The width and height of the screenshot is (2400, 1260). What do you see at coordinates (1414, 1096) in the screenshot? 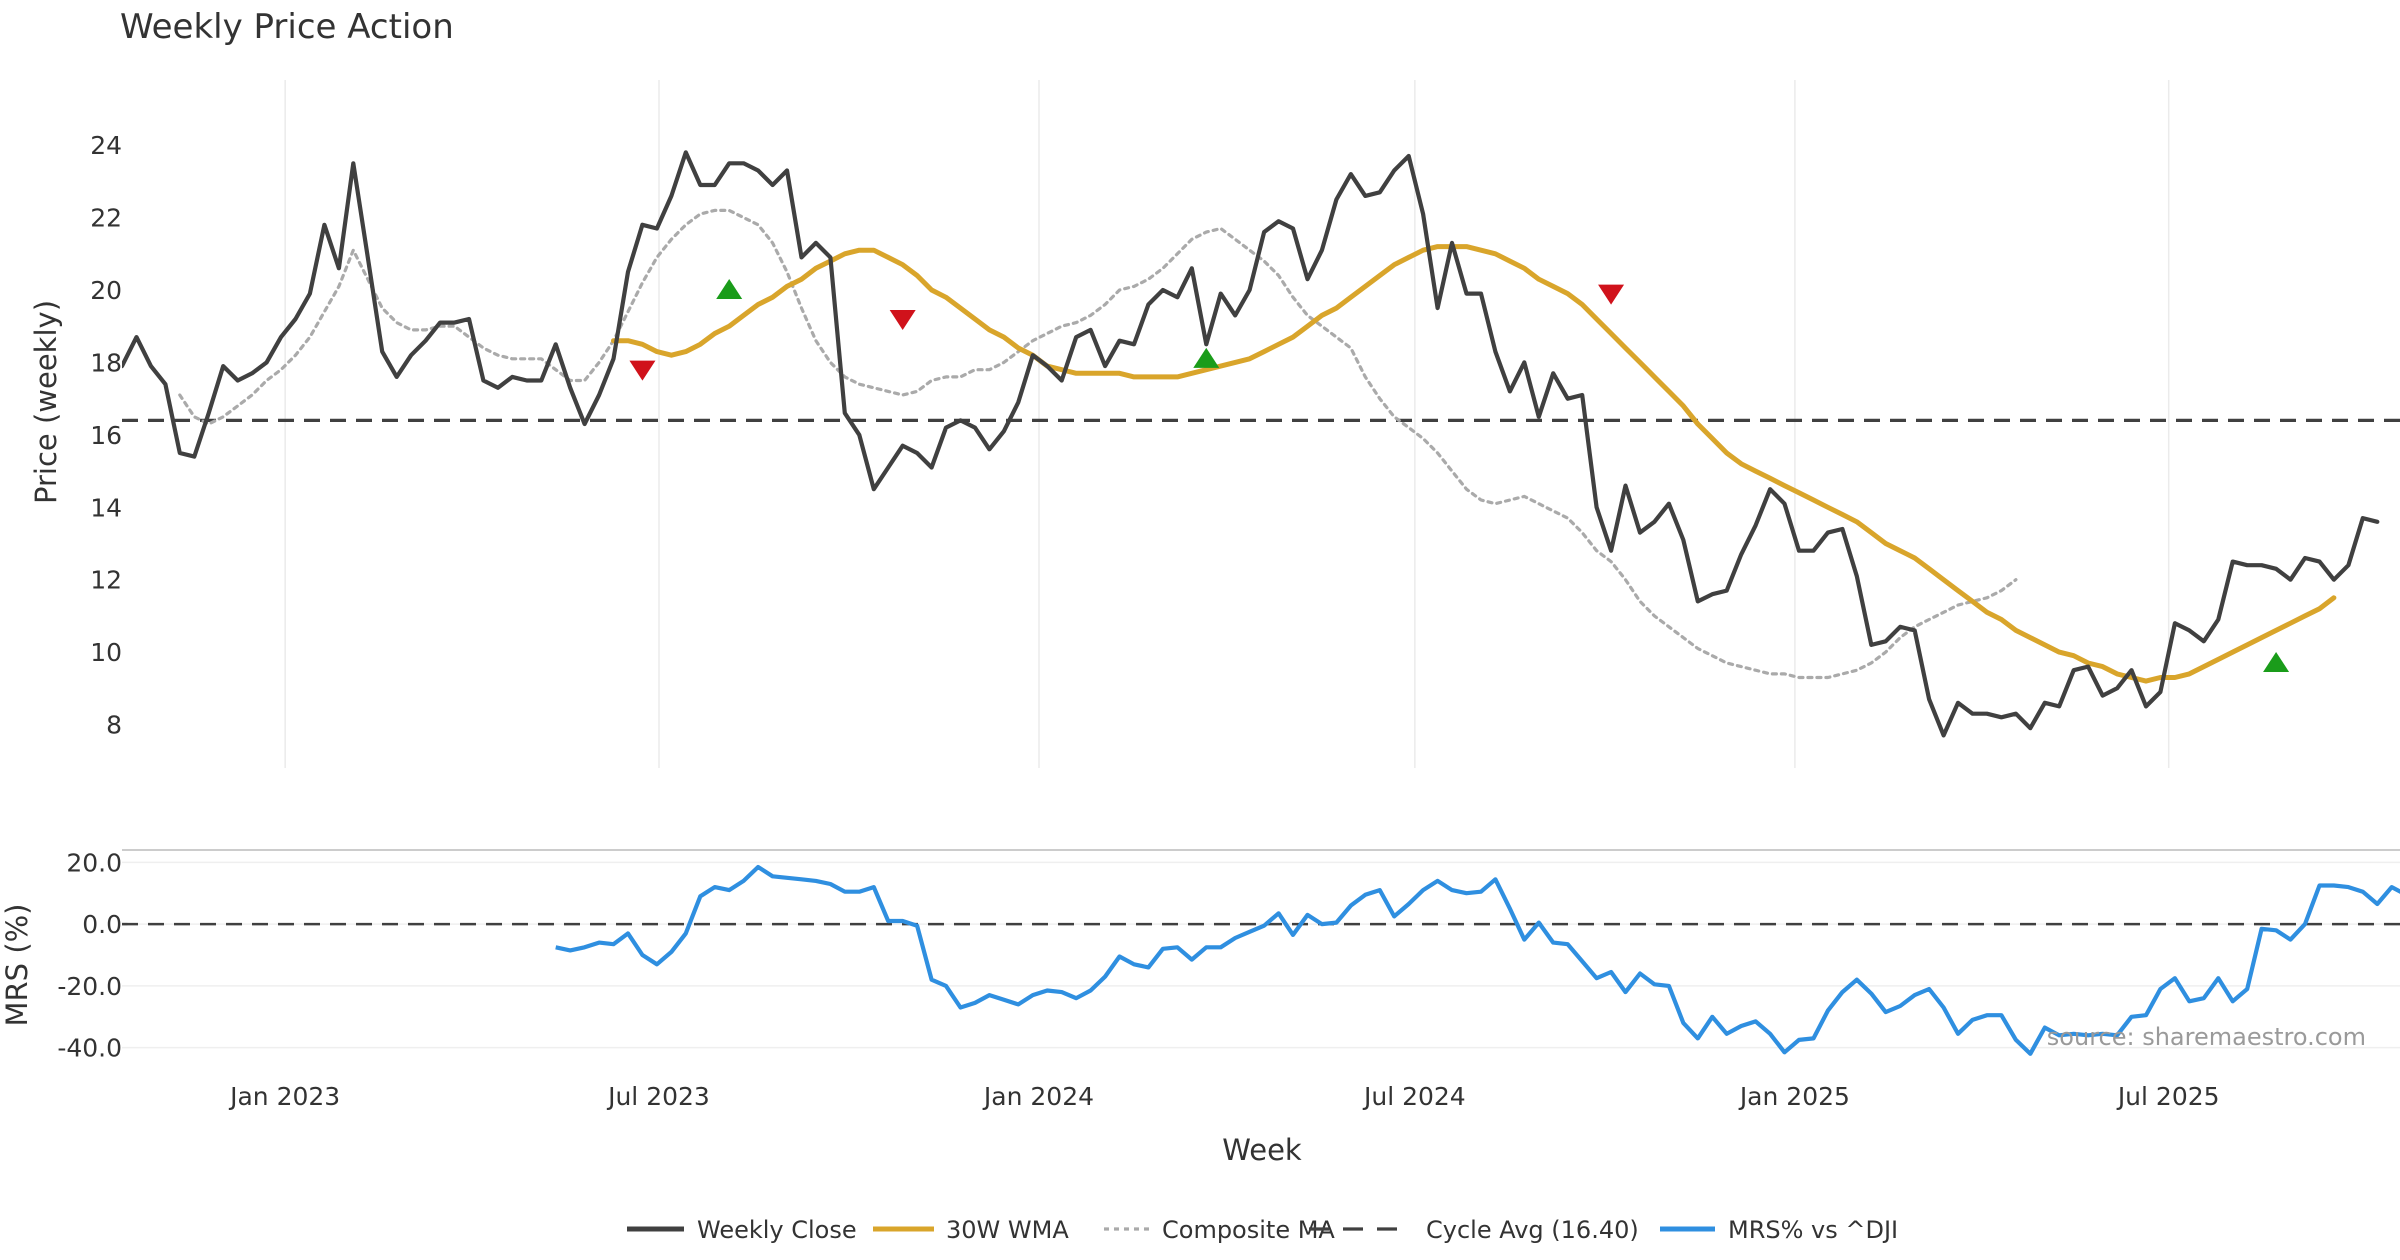
I see `x-tick-label: Jul 2024` at bounding box center [1414, 1096].